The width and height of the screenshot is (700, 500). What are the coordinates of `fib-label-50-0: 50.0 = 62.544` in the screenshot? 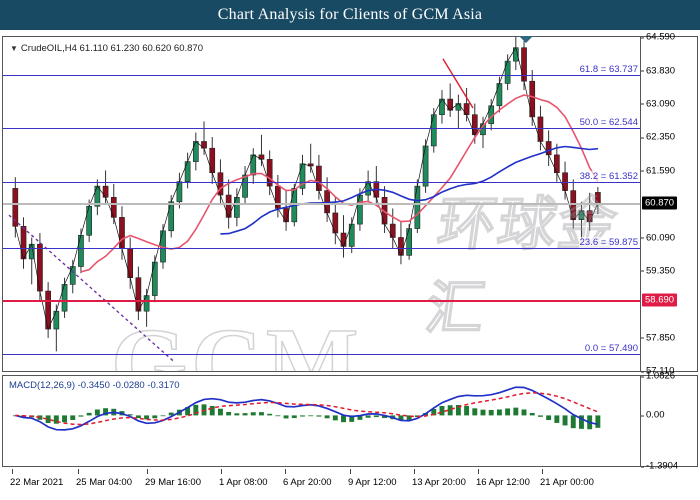 It's located at (608, 123).